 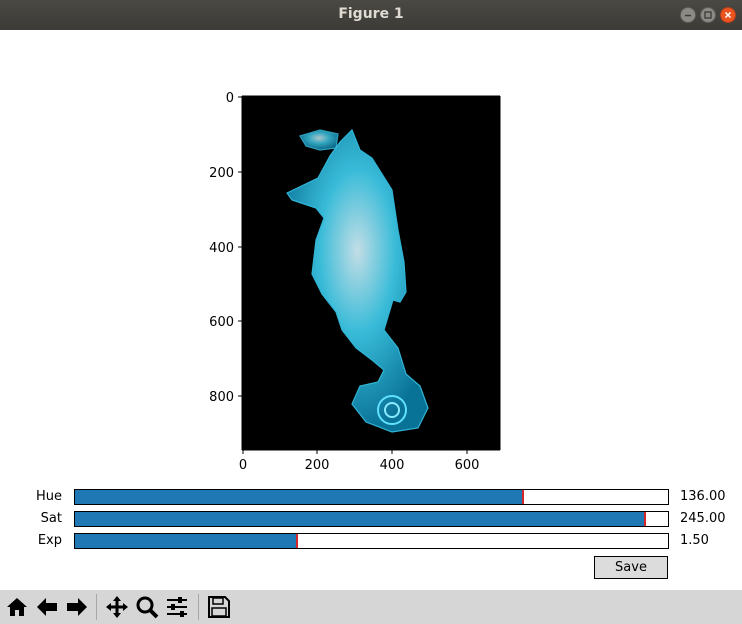 What do you see at coordinates (51, 518) in the screenshot?
I see `sat-slider-label: Sat` at bounding box center [51, 518].